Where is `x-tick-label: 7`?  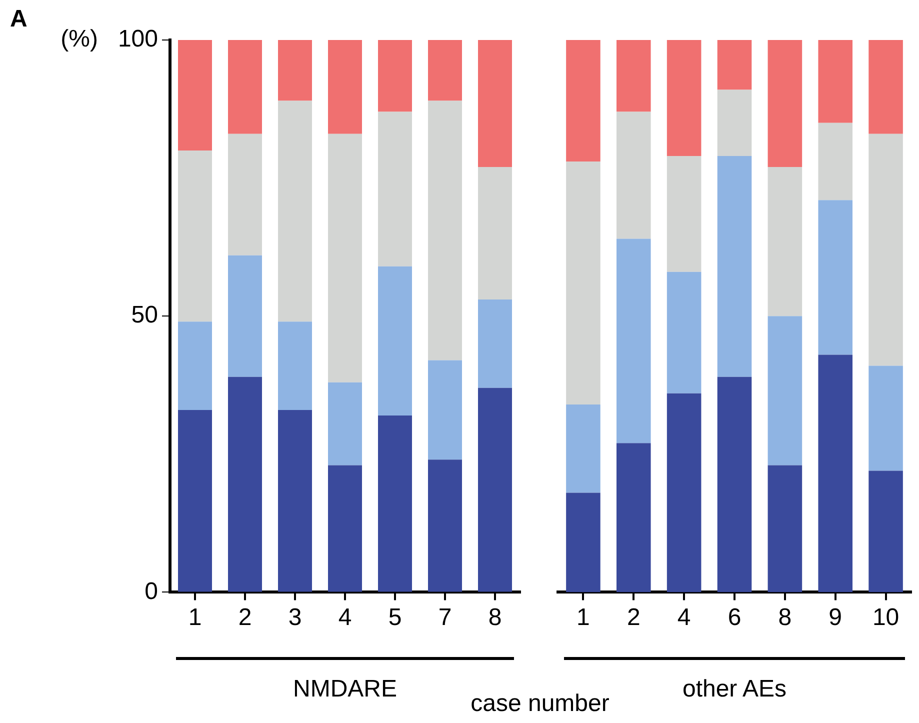 x-tick-label: 7 is located at coordinates (445, 618).